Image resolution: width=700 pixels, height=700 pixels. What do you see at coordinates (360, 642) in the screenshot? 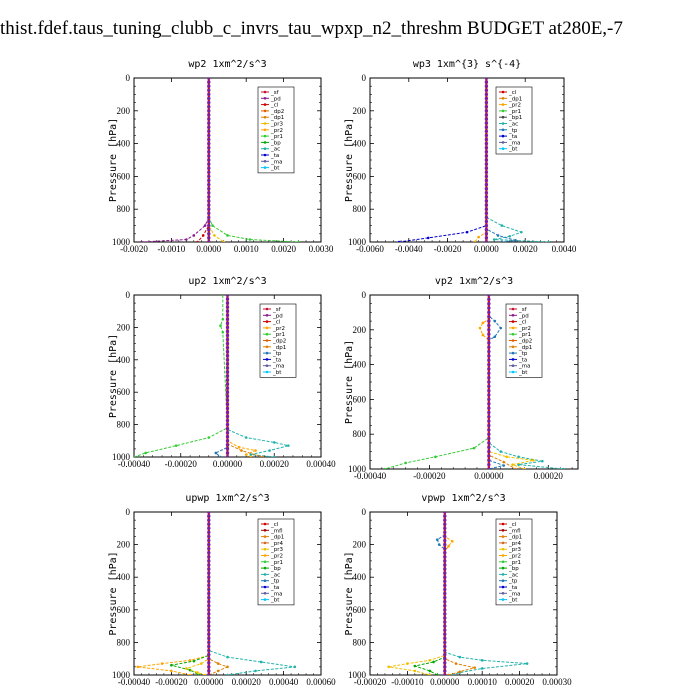
I see `y-tick-label: 800` at bounding box center [360, 642].